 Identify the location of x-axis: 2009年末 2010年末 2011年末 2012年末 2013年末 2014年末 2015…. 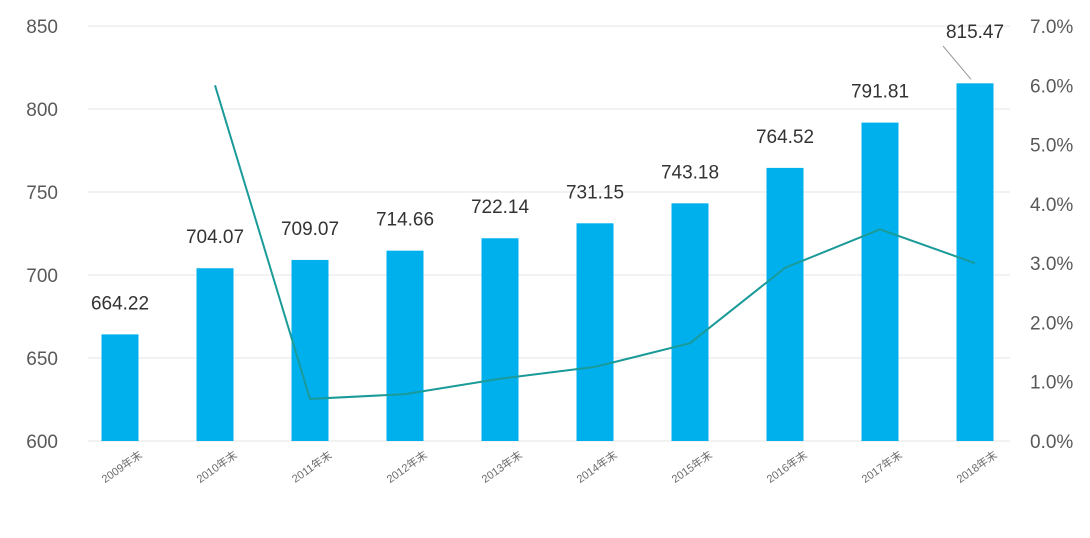
(549, 467).